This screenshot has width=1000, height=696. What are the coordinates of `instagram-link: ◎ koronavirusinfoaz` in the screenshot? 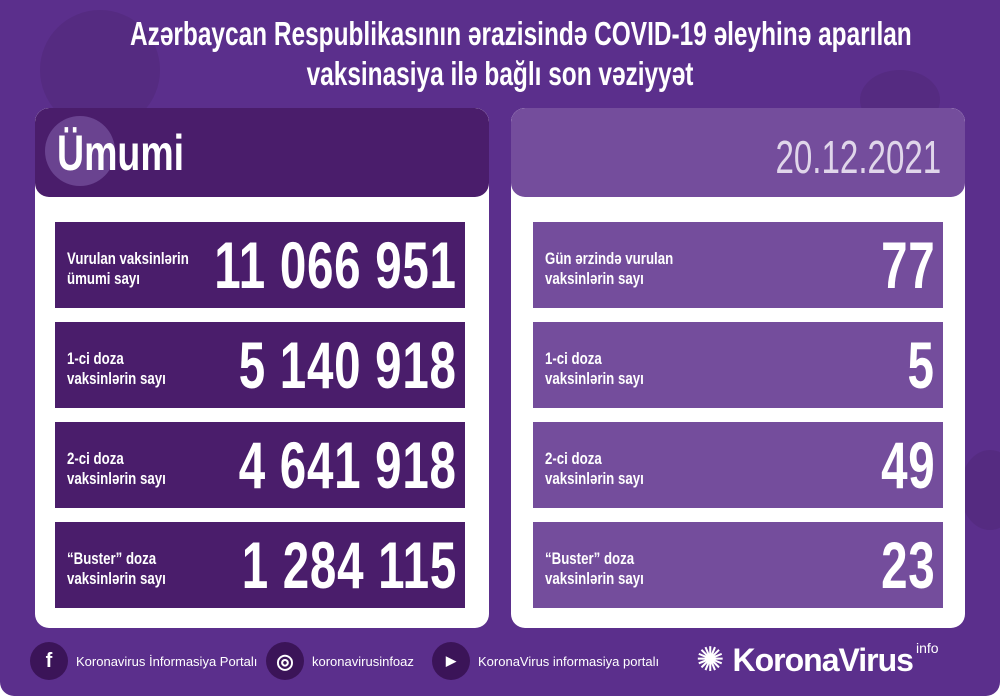 It's located at (340, 661).